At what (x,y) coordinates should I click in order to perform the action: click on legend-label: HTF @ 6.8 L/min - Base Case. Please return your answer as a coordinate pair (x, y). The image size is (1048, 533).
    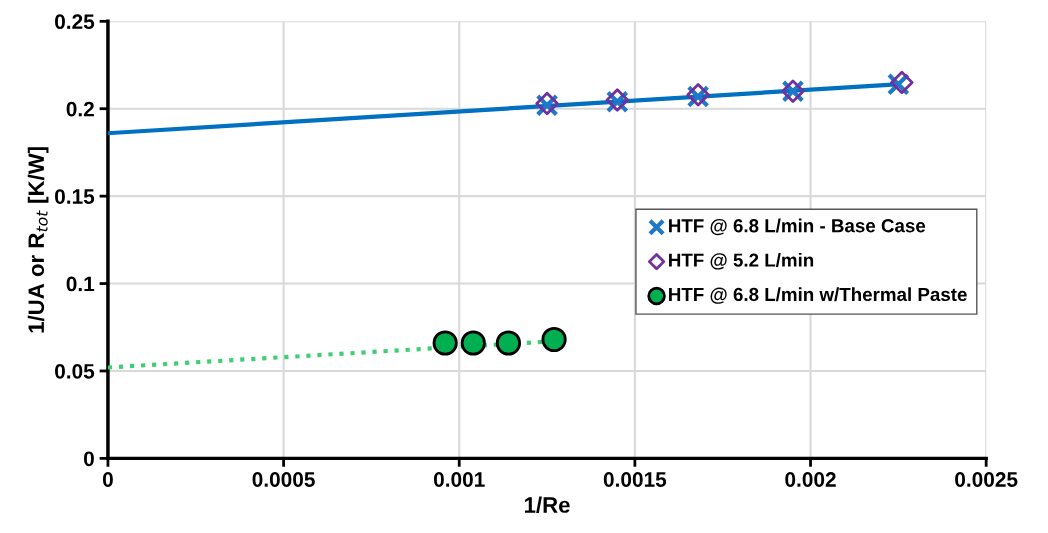
    Looking at the image, I should click on (797, 227).